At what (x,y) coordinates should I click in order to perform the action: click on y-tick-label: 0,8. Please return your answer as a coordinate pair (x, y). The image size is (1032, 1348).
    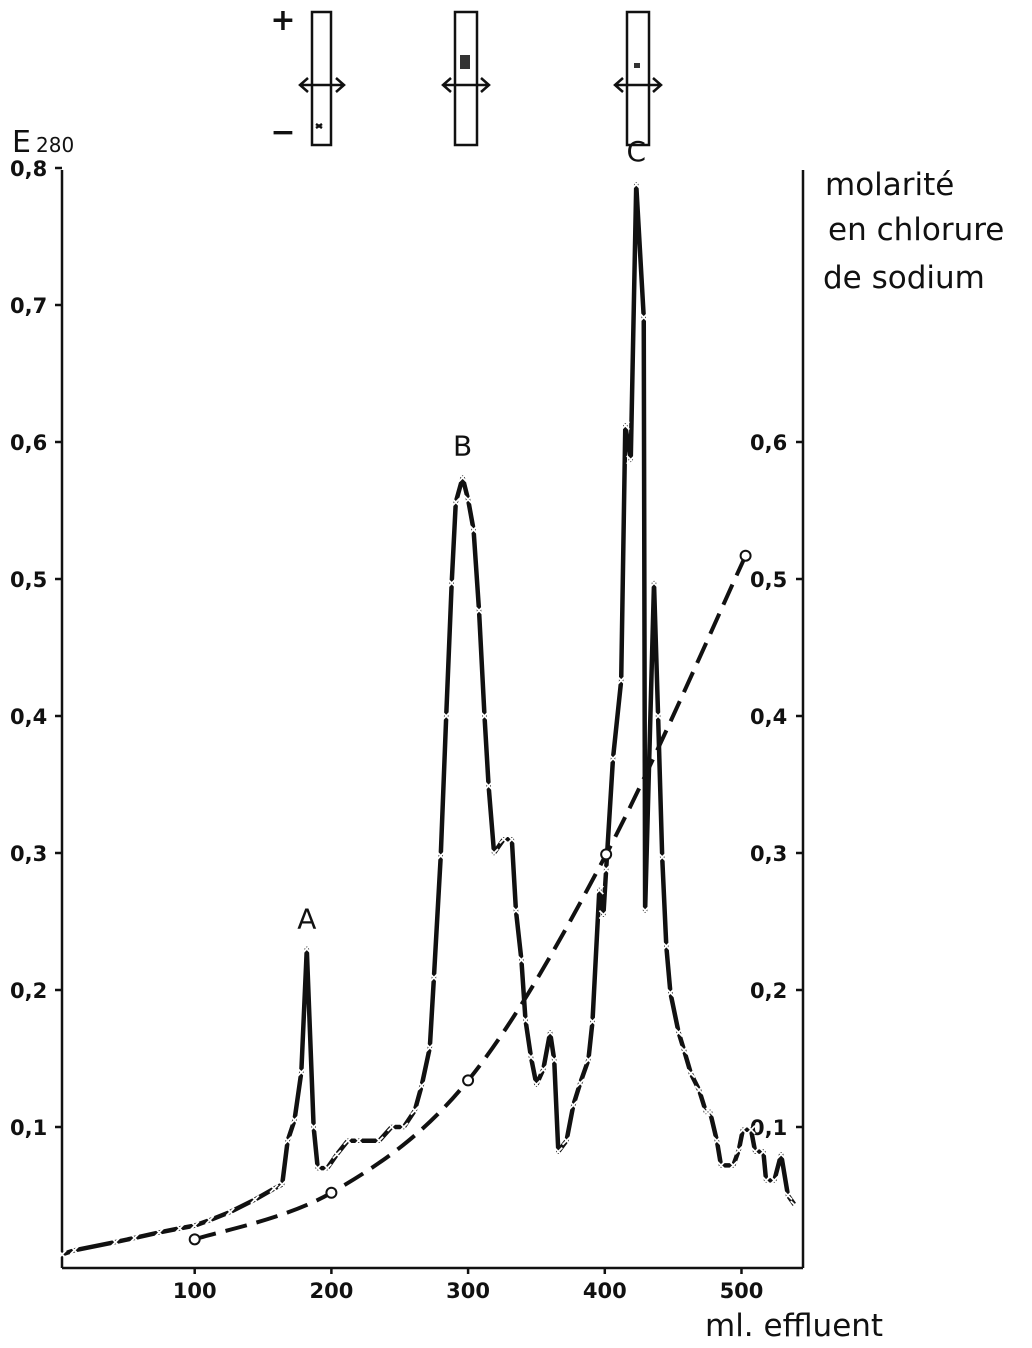
    Looking at the image, I should click on (28, 169).